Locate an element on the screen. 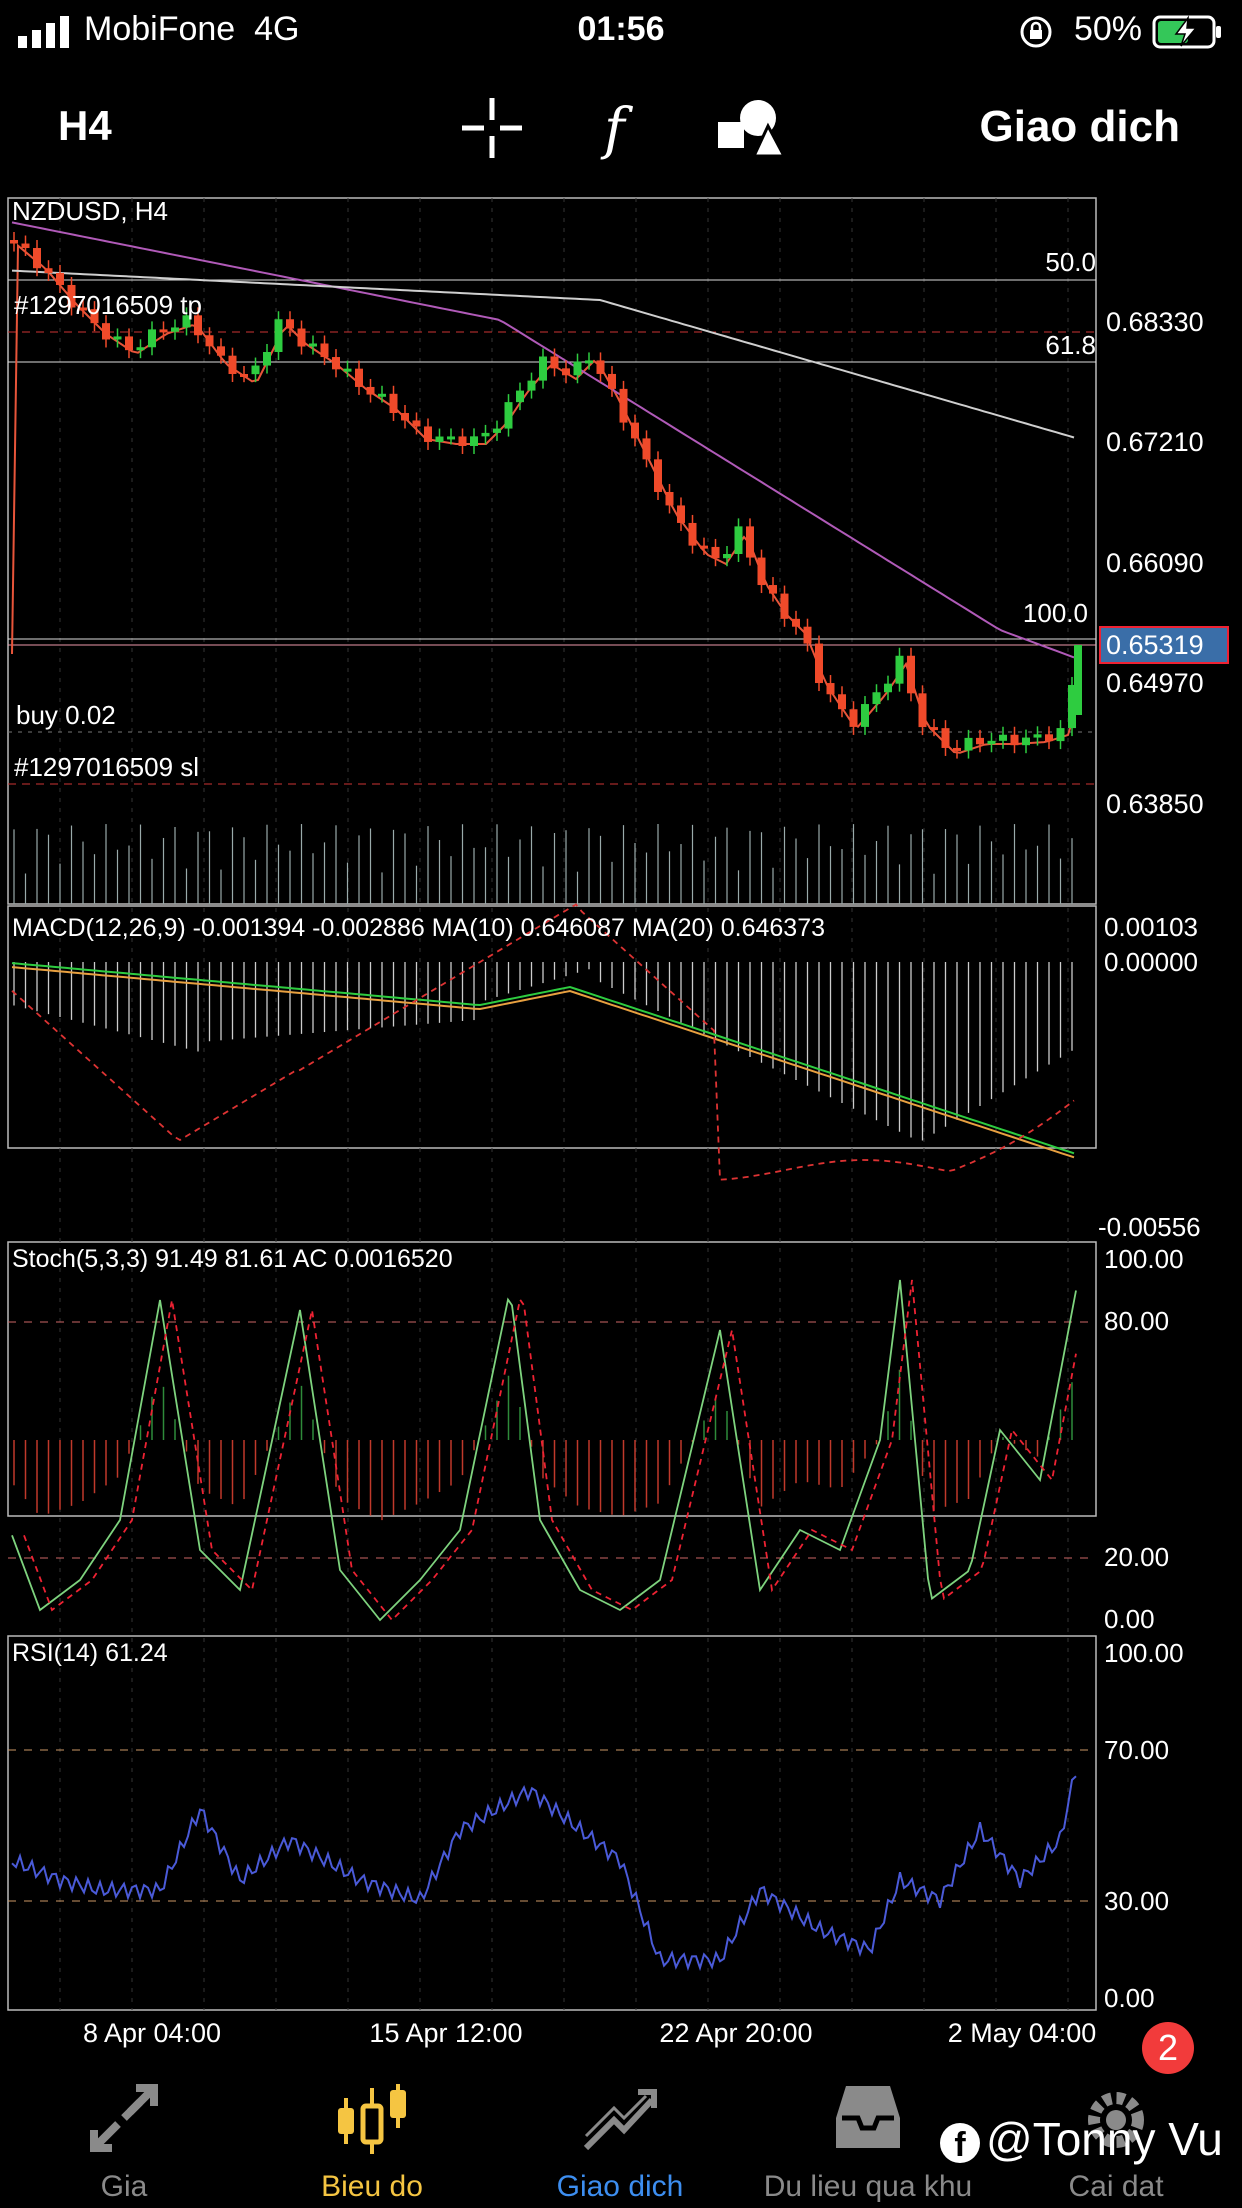 The height and width of the screenshot is (2208, 1242). nav-item-chart: Bieu do is located at coordinates (372, 2139).